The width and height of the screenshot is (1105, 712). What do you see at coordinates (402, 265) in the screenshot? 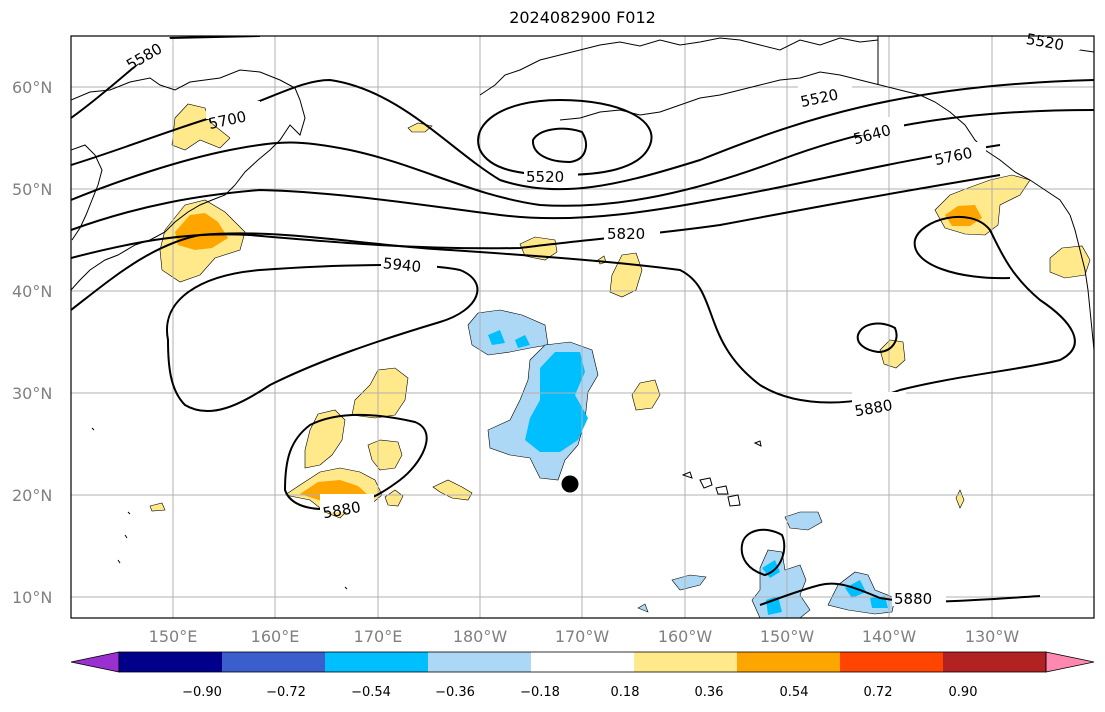
I see `contour-label: 5940` at bounding box center [402, 265].